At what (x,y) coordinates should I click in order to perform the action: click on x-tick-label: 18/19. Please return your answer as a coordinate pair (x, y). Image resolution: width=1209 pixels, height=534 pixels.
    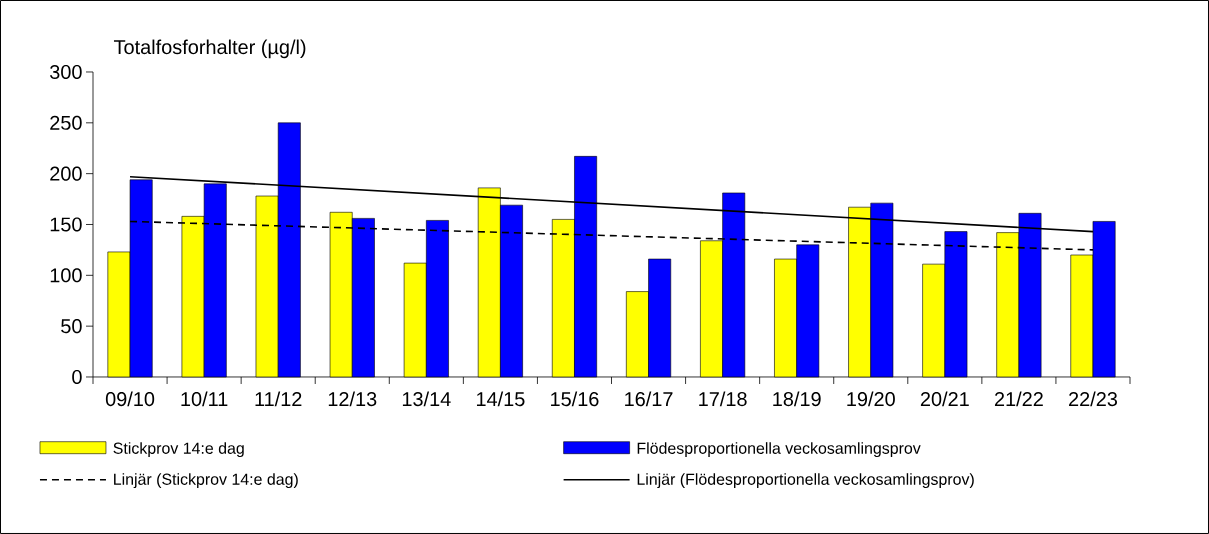
    Looking at the image, I should click on (797, 399).